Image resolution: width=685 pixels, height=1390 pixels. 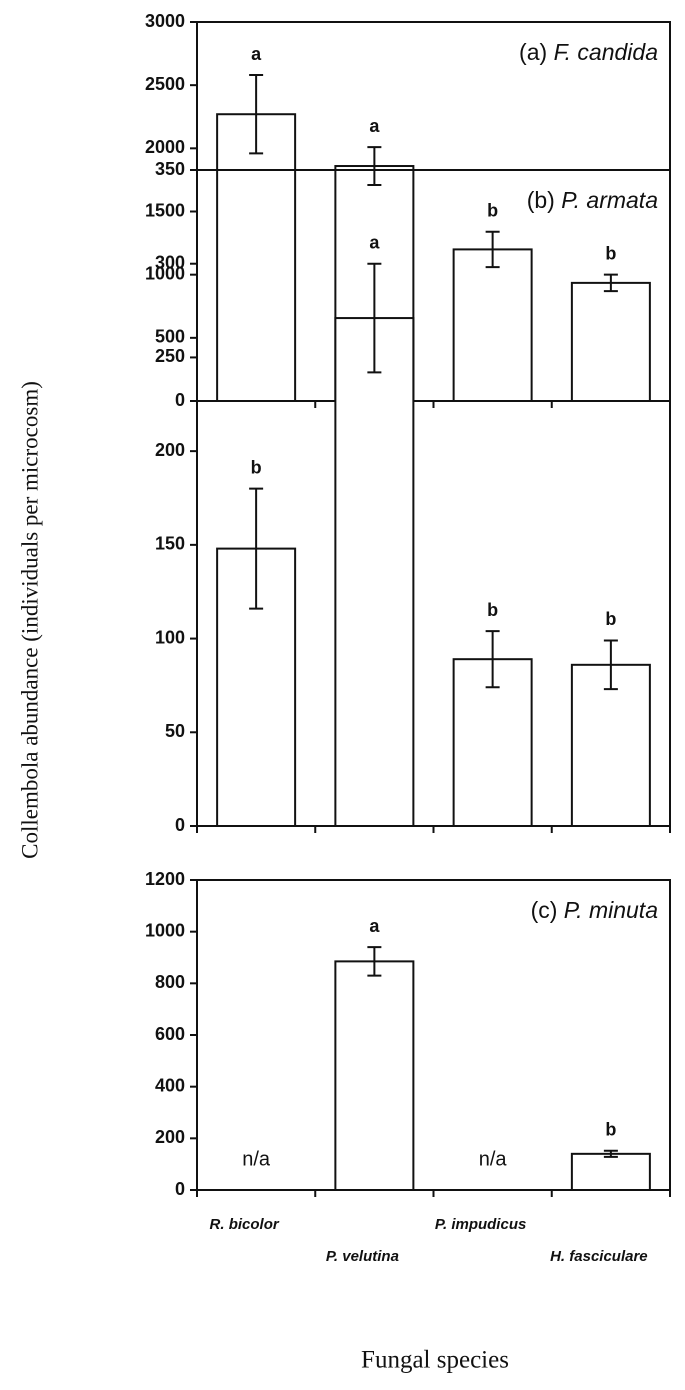 I want to click on y-tick-label: 800, so click(x=170, y=982).